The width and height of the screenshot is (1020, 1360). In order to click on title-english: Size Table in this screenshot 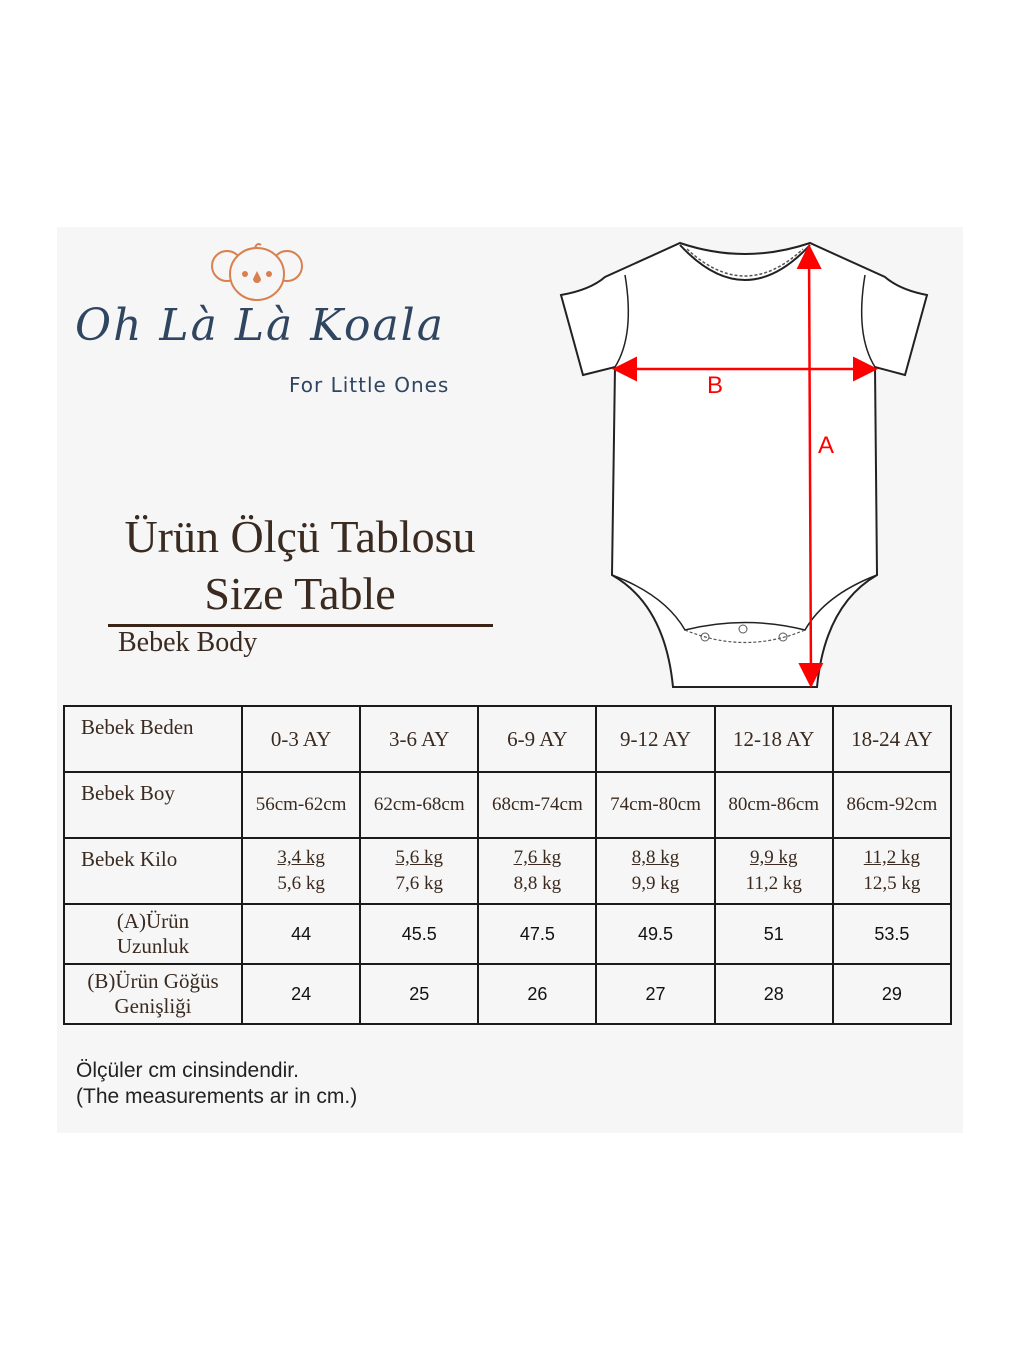, I will do `click(300, 593)`.